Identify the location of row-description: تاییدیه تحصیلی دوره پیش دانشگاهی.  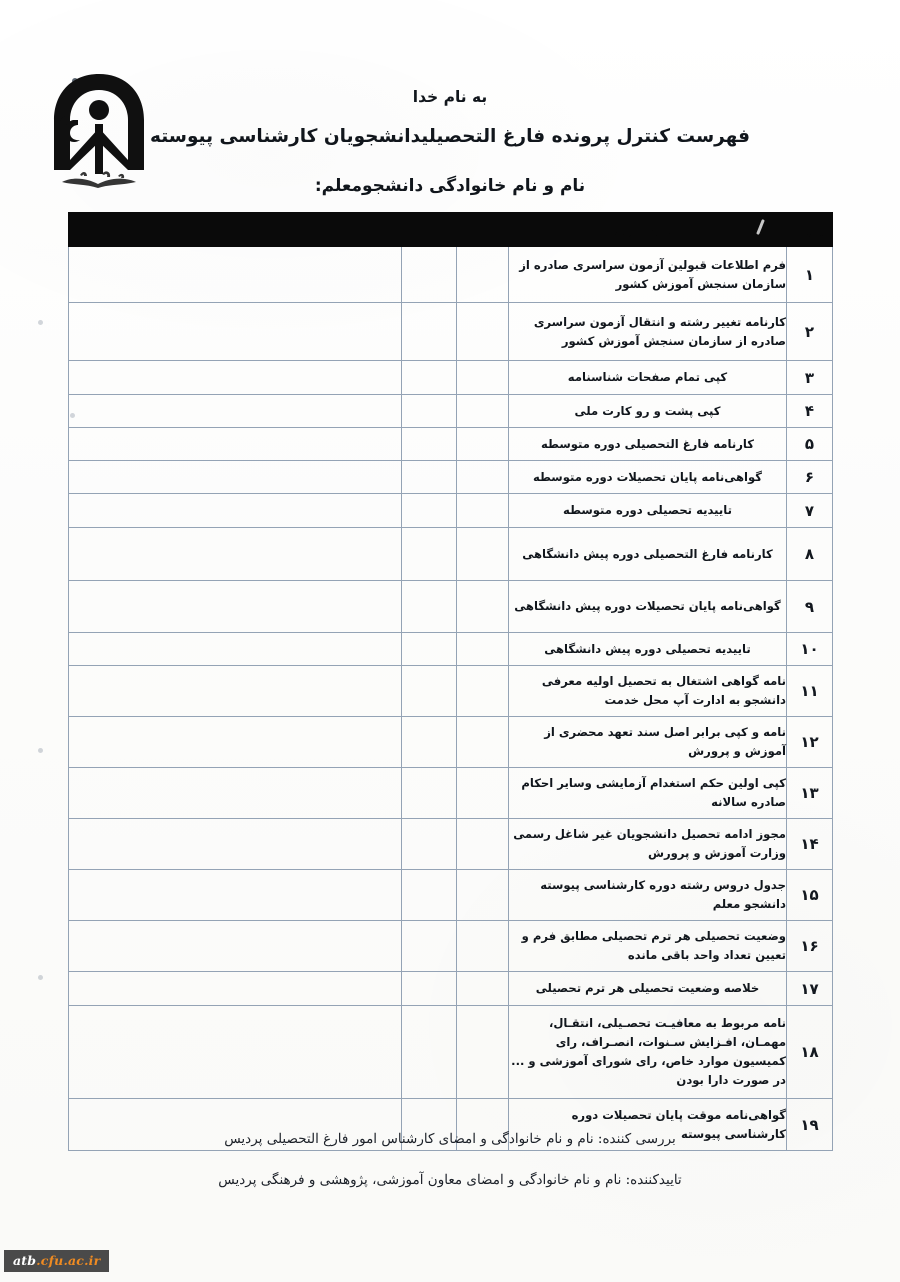
(647, 649).